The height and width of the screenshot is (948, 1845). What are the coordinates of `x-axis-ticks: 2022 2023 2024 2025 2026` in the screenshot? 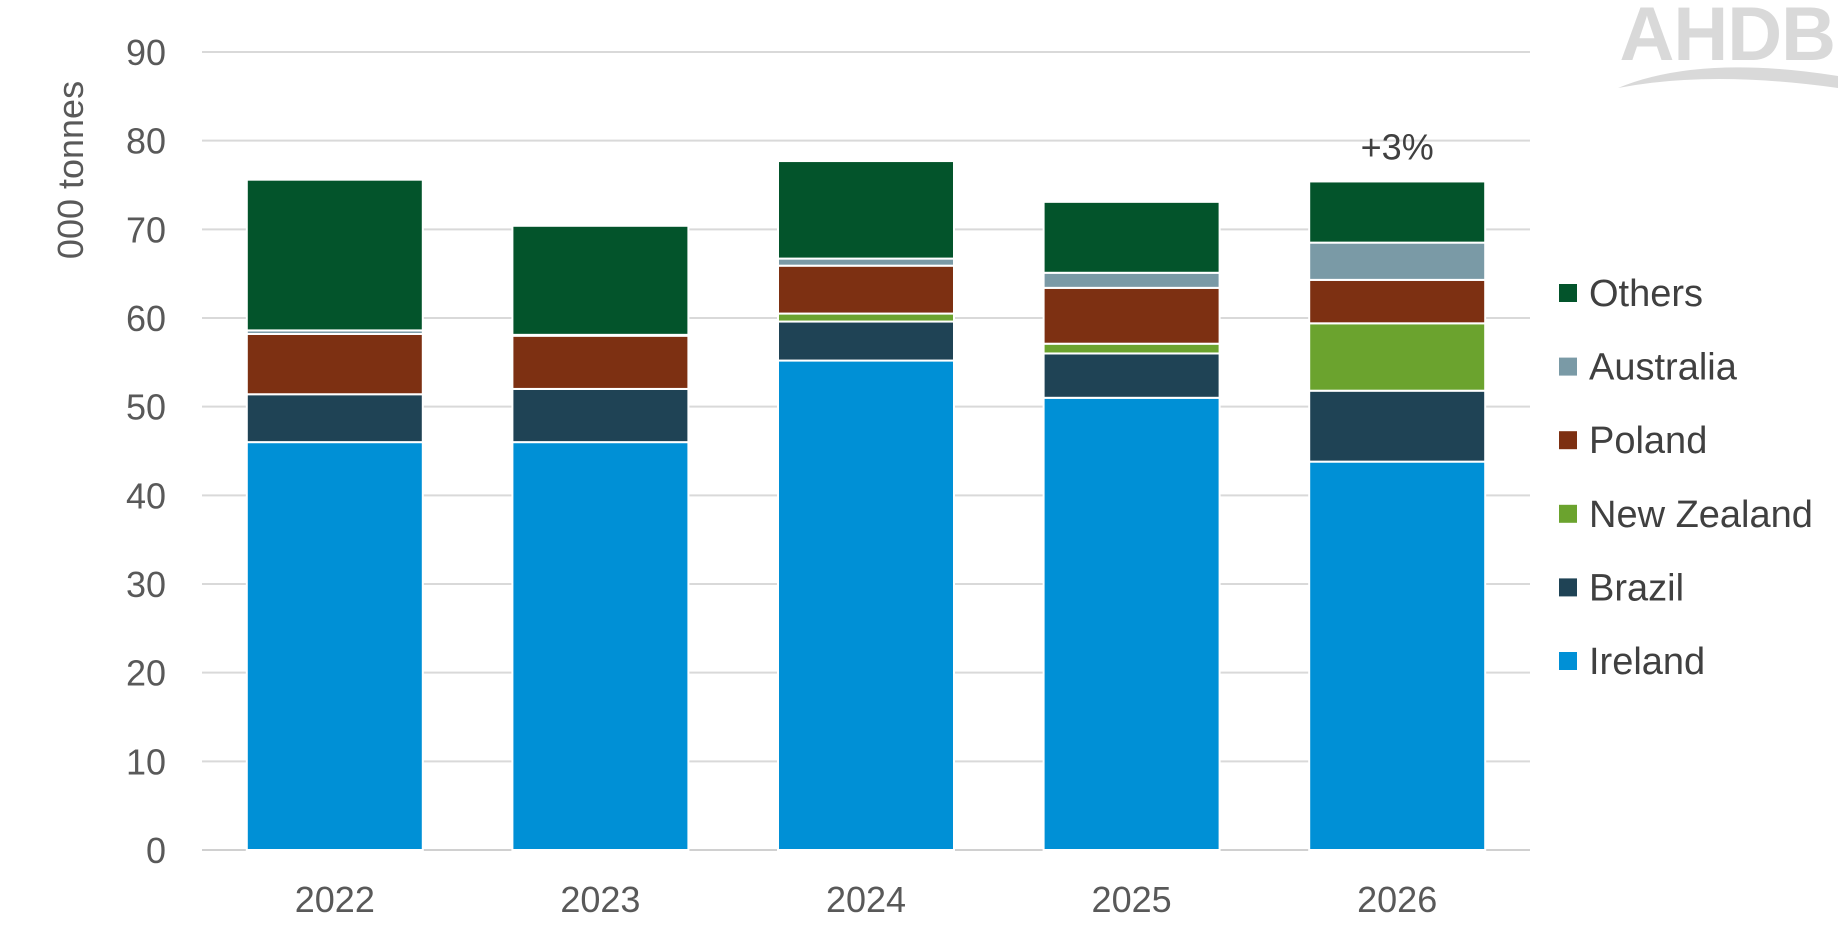 It's located at (866, 899).